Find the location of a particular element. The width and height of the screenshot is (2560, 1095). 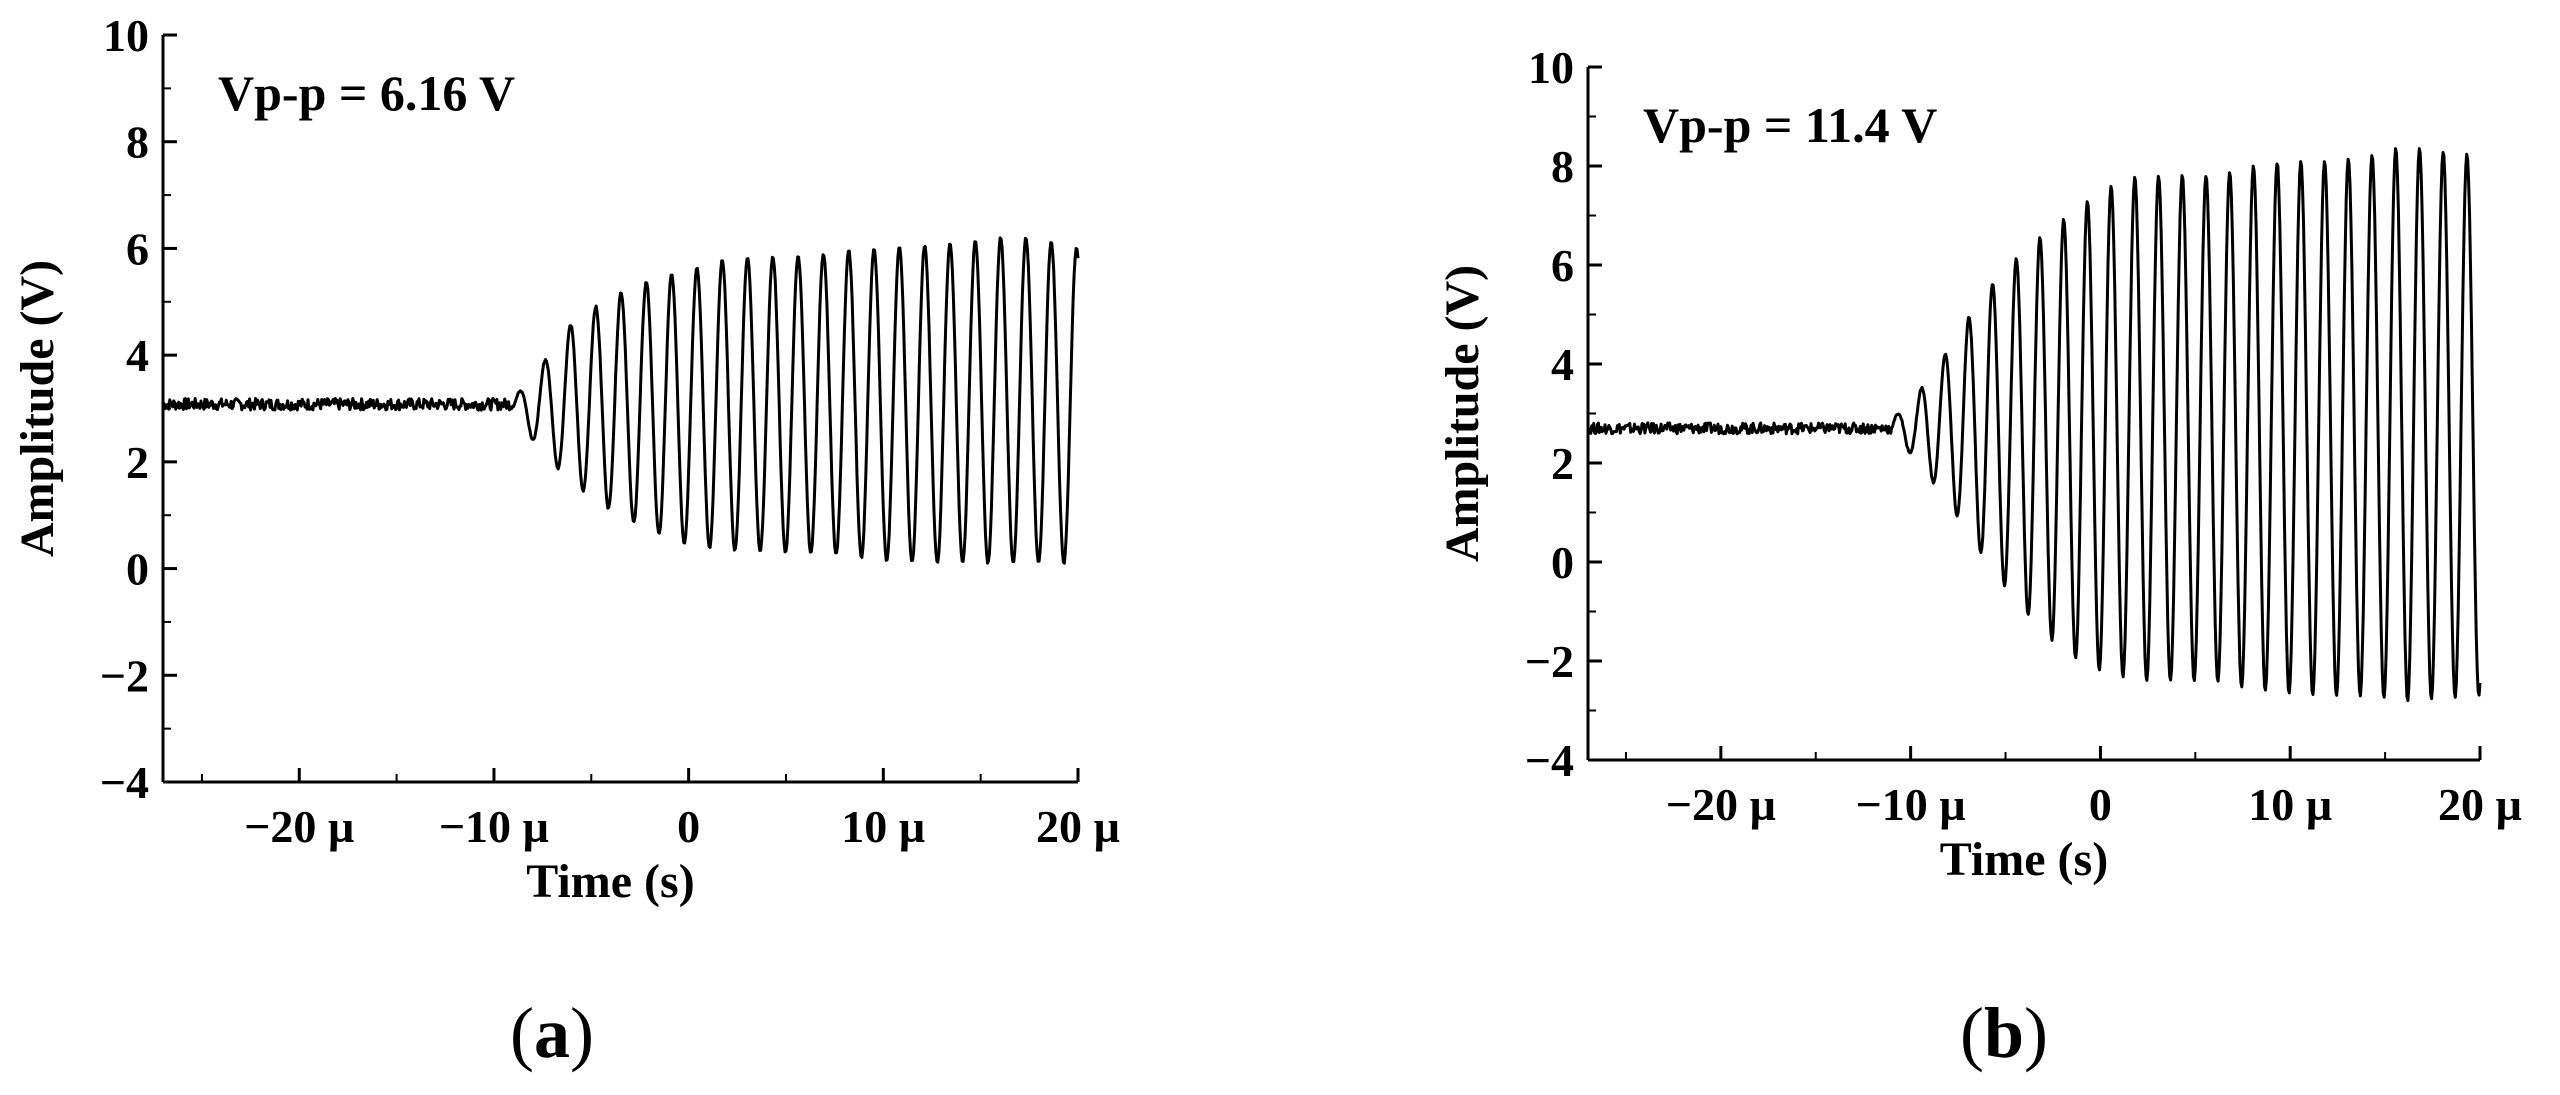

vpp-annotation: Vp-p = 6.16 V is located at coordinates (366, 93).